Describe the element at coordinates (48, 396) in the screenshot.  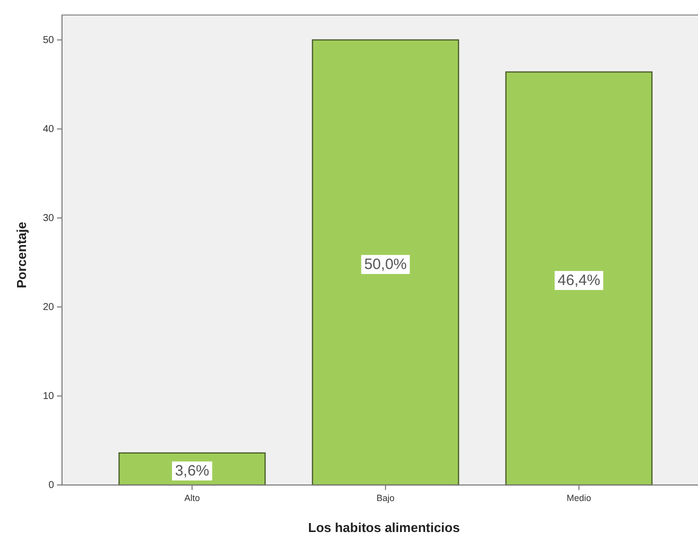
I see `y-tick-label: 10` at that location.